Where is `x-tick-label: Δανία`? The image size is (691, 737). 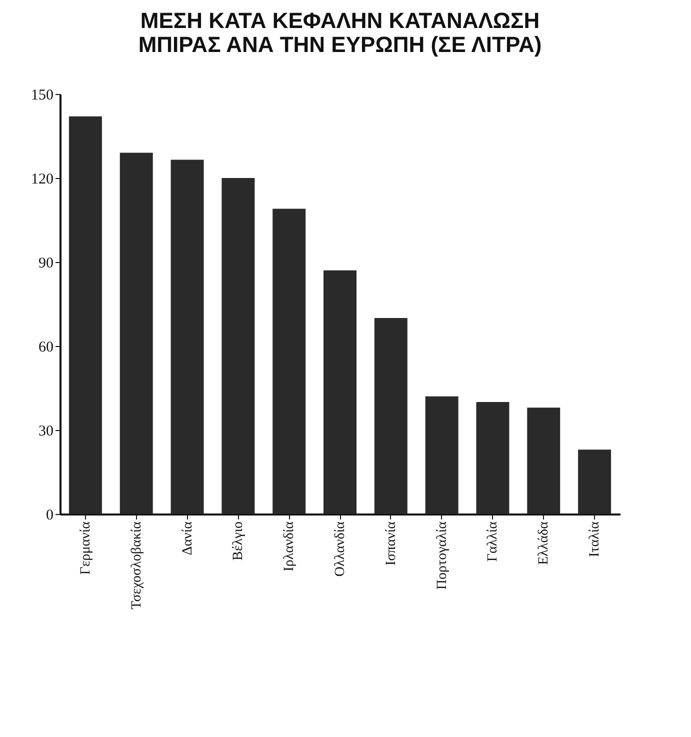 x-tick-label: Δανία is located at coordinates (188, 538).